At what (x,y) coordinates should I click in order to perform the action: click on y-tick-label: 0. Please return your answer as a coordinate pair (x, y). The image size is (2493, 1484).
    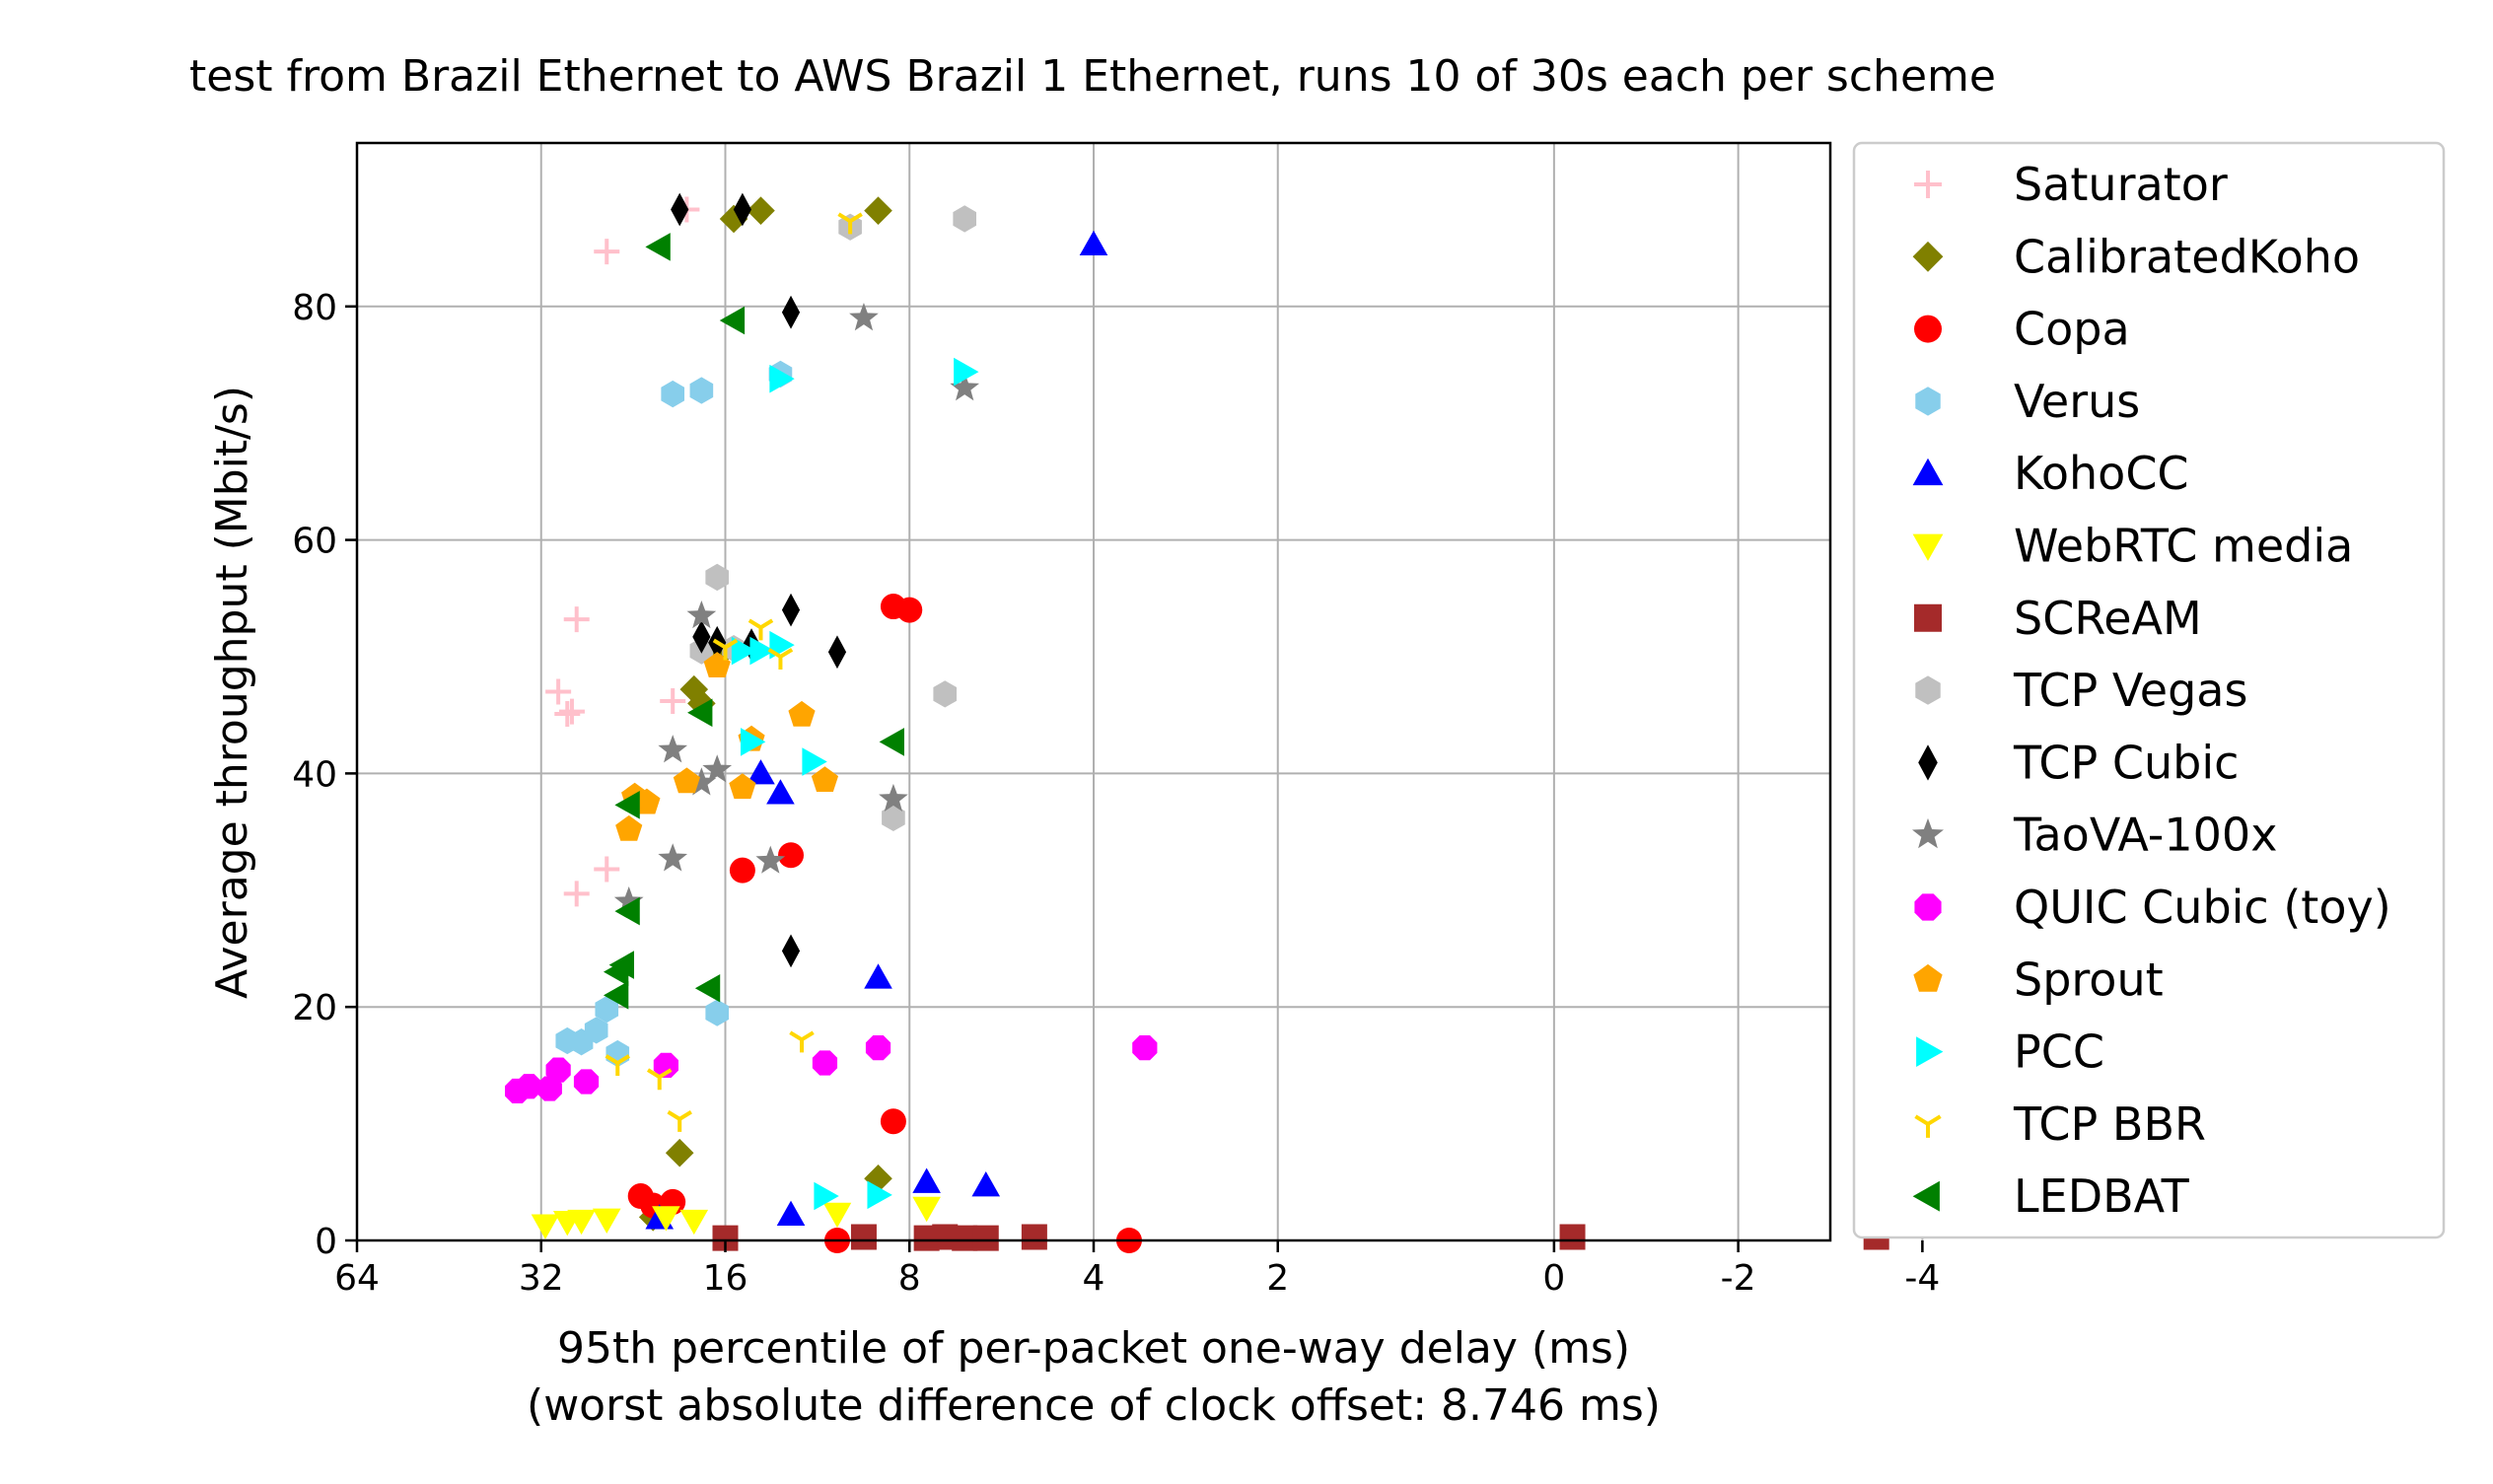
    Looking at the image, I should click on (326, 1242).